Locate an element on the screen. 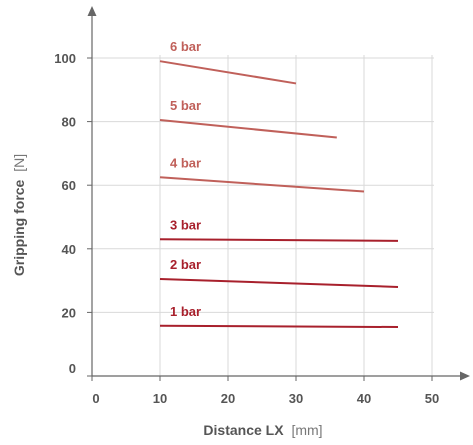 This screenshot has width=473, height=445. y-tick-label: 60 is located at coordinates (69, 185).